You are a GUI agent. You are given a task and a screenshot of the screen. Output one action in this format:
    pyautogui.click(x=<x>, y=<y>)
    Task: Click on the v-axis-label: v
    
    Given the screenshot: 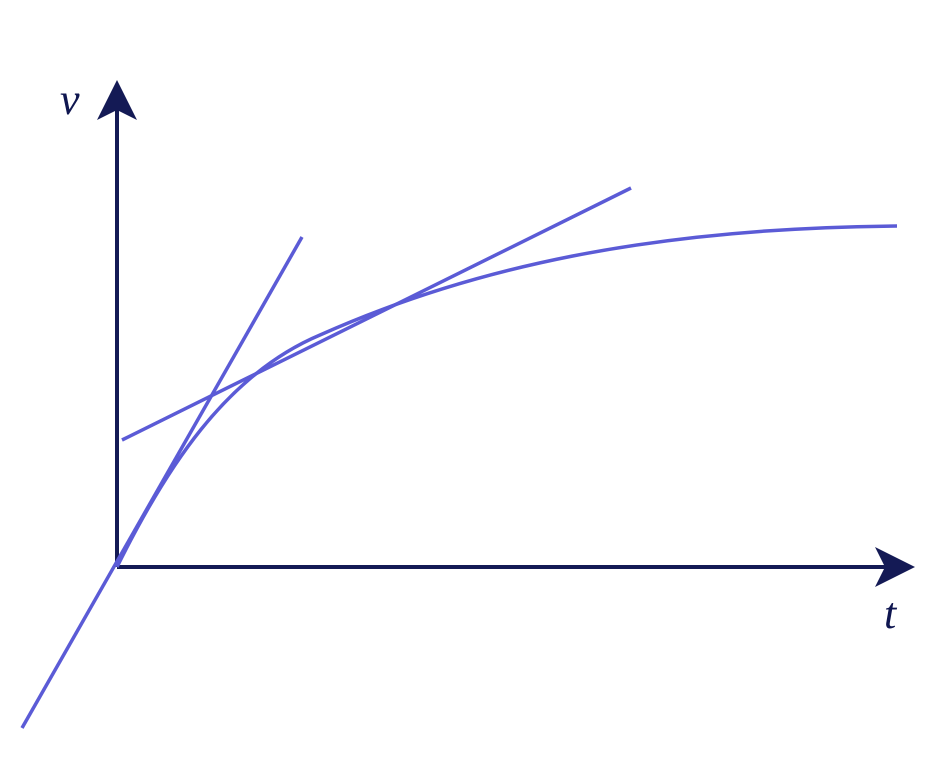 What is the action you would take?
    pyautogui.click(x=70, y=99)
    